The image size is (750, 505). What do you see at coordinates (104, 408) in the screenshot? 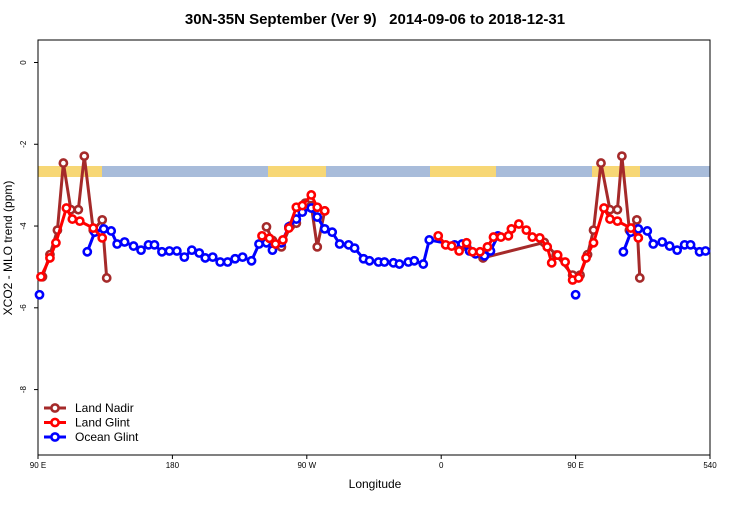
I see `legend-label: Land Nadir` at bounding box center [104, 408].